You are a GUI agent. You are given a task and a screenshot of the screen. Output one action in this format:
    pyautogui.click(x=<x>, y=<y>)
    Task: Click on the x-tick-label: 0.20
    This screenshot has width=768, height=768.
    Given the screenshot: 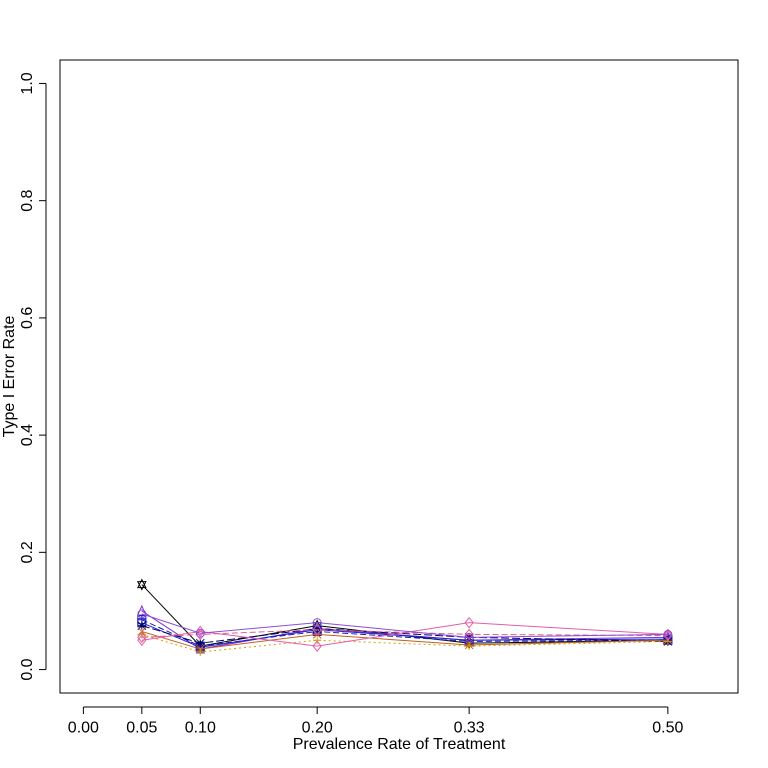 What is the action you would take?
    pyautogui.click(x=317, y=727)
    